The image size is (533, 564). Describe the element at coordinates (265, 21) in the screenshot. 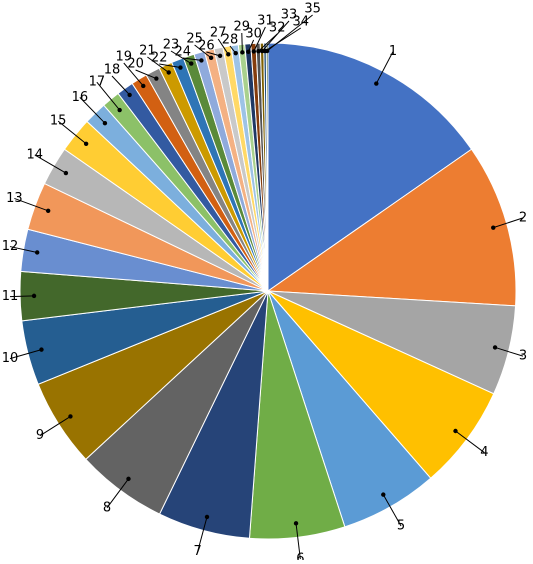

I see `slice-label: 31` at that location.